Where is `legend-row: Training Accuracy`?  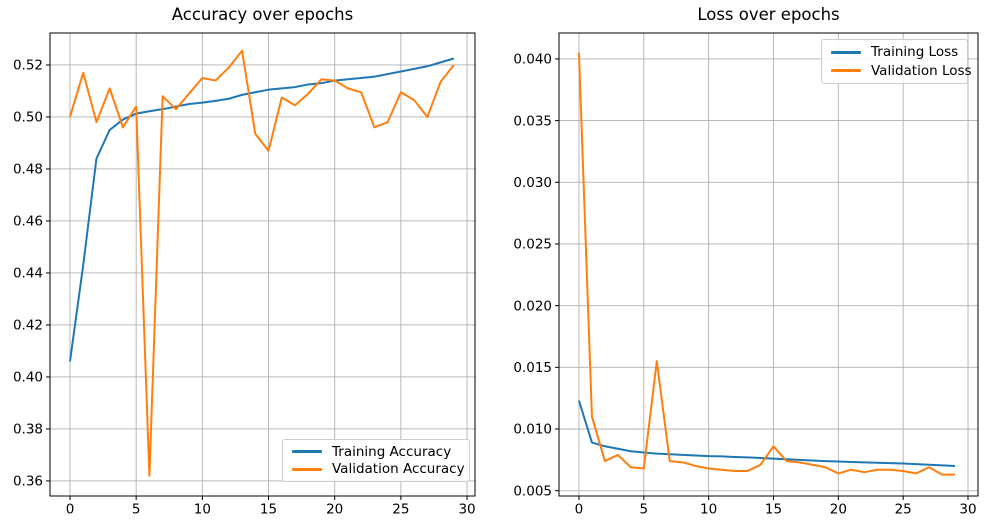 legend-row: Training Accuracy is located at coordinates (376, 452).